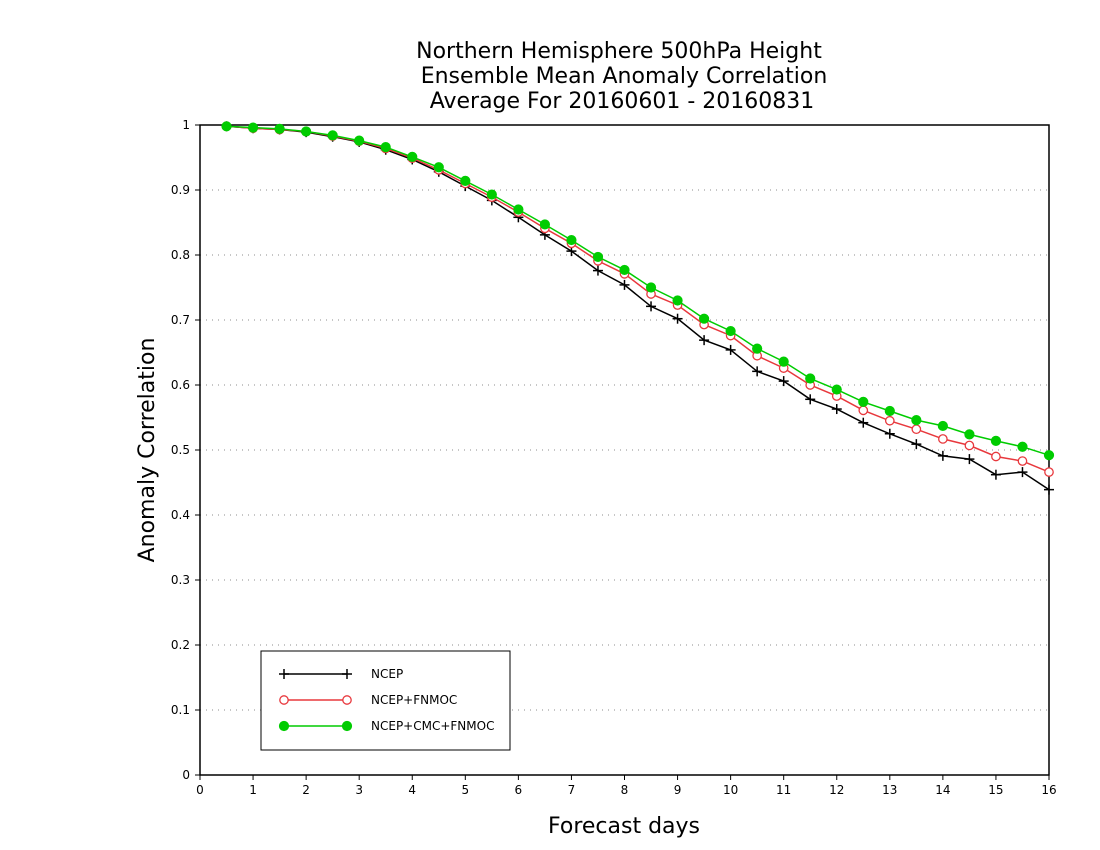 The height and width of the screenshot is (850, 1100). Describe the element at coordinates (465, 790) in the screenshot. I see `x-tick-label: 5` at that location.